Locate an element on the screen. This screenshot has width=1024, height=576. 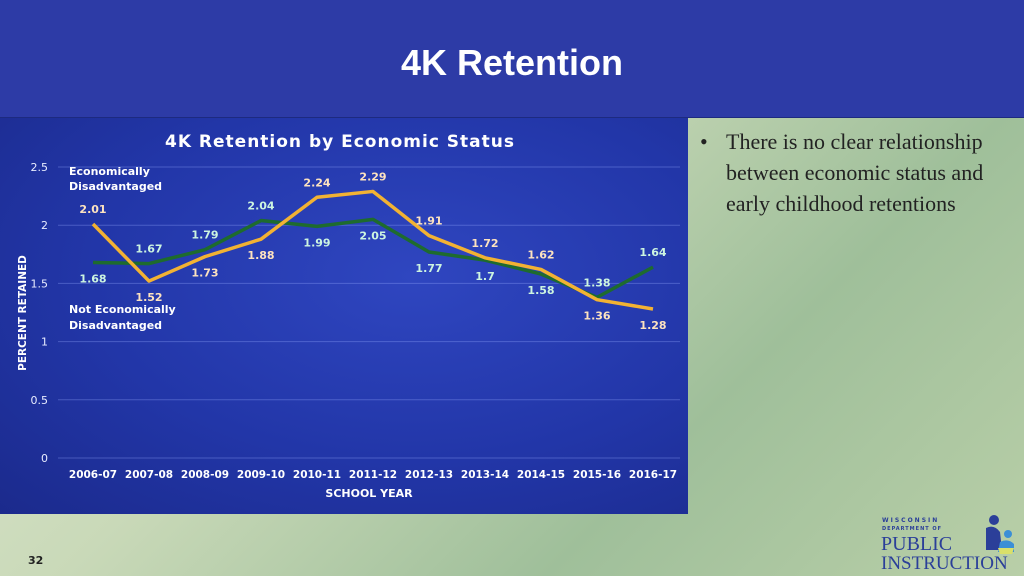
data-label: 1.7 is located at coordinates (485, 276).